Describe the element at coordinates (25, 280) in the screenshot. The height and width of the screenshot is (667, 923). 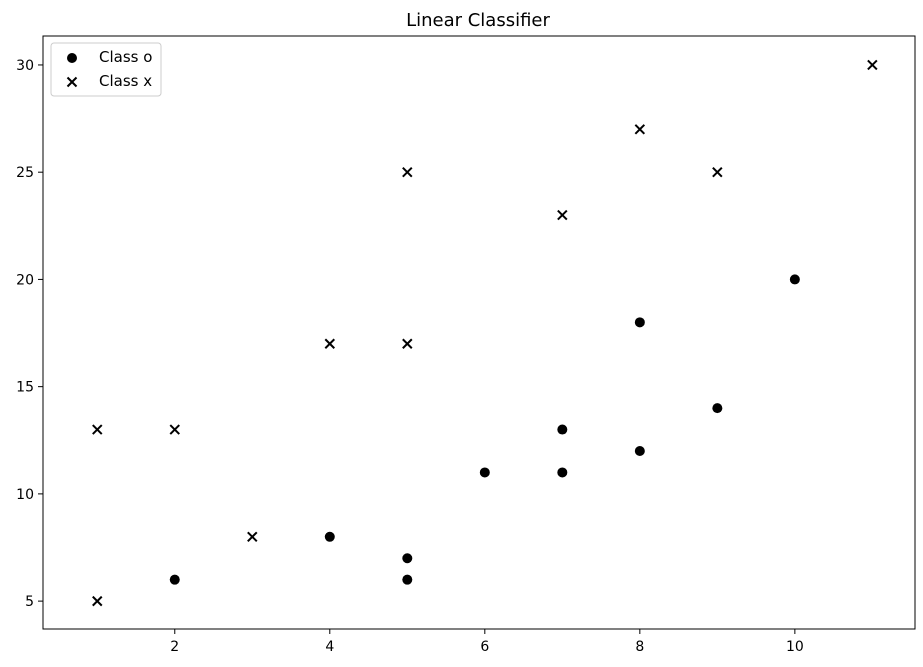
I see `y-tick-label: 20` at that location.